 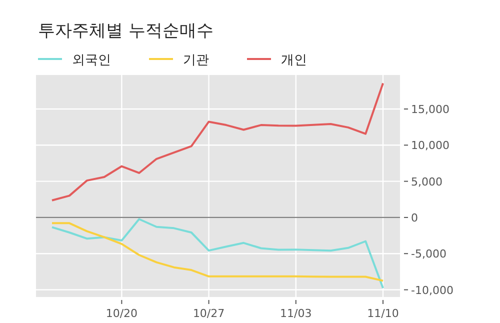 What do you see at coordinates (426, 181) in the screenshot?
I see `y-tick-label: 5,000` at bounding box center [426, 181].